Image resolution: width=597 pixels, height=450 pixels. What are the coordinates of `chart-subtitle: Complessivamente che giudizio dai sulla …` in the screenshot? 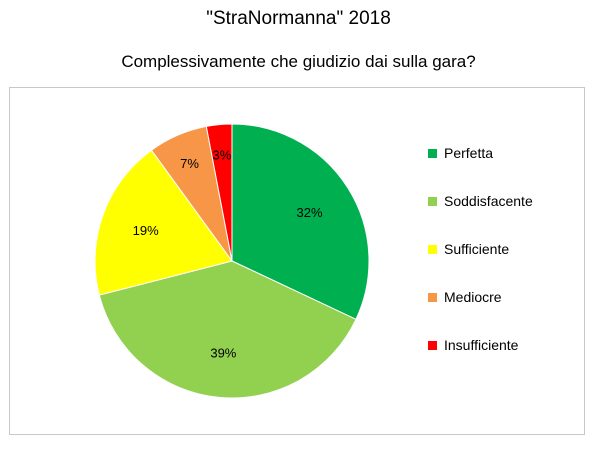 It's located at (298, 61).